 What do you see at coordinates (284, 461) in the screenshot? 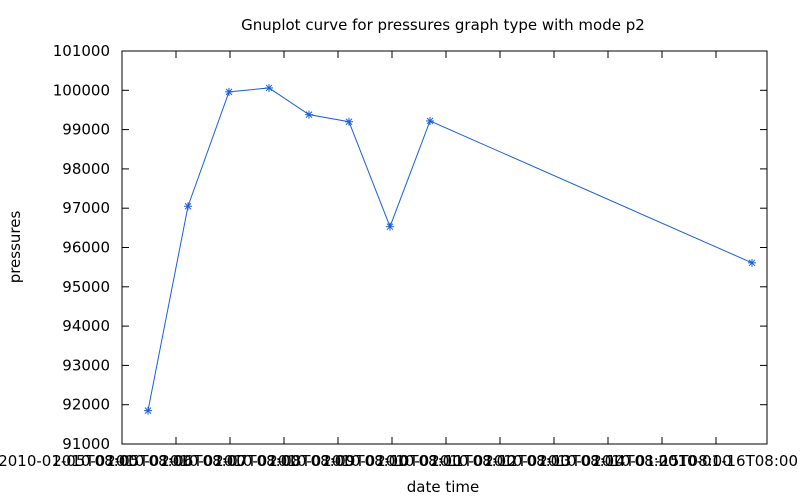
I see `x-tick-label: 2010-01-08T08:00` at bounding box center [284, 461].